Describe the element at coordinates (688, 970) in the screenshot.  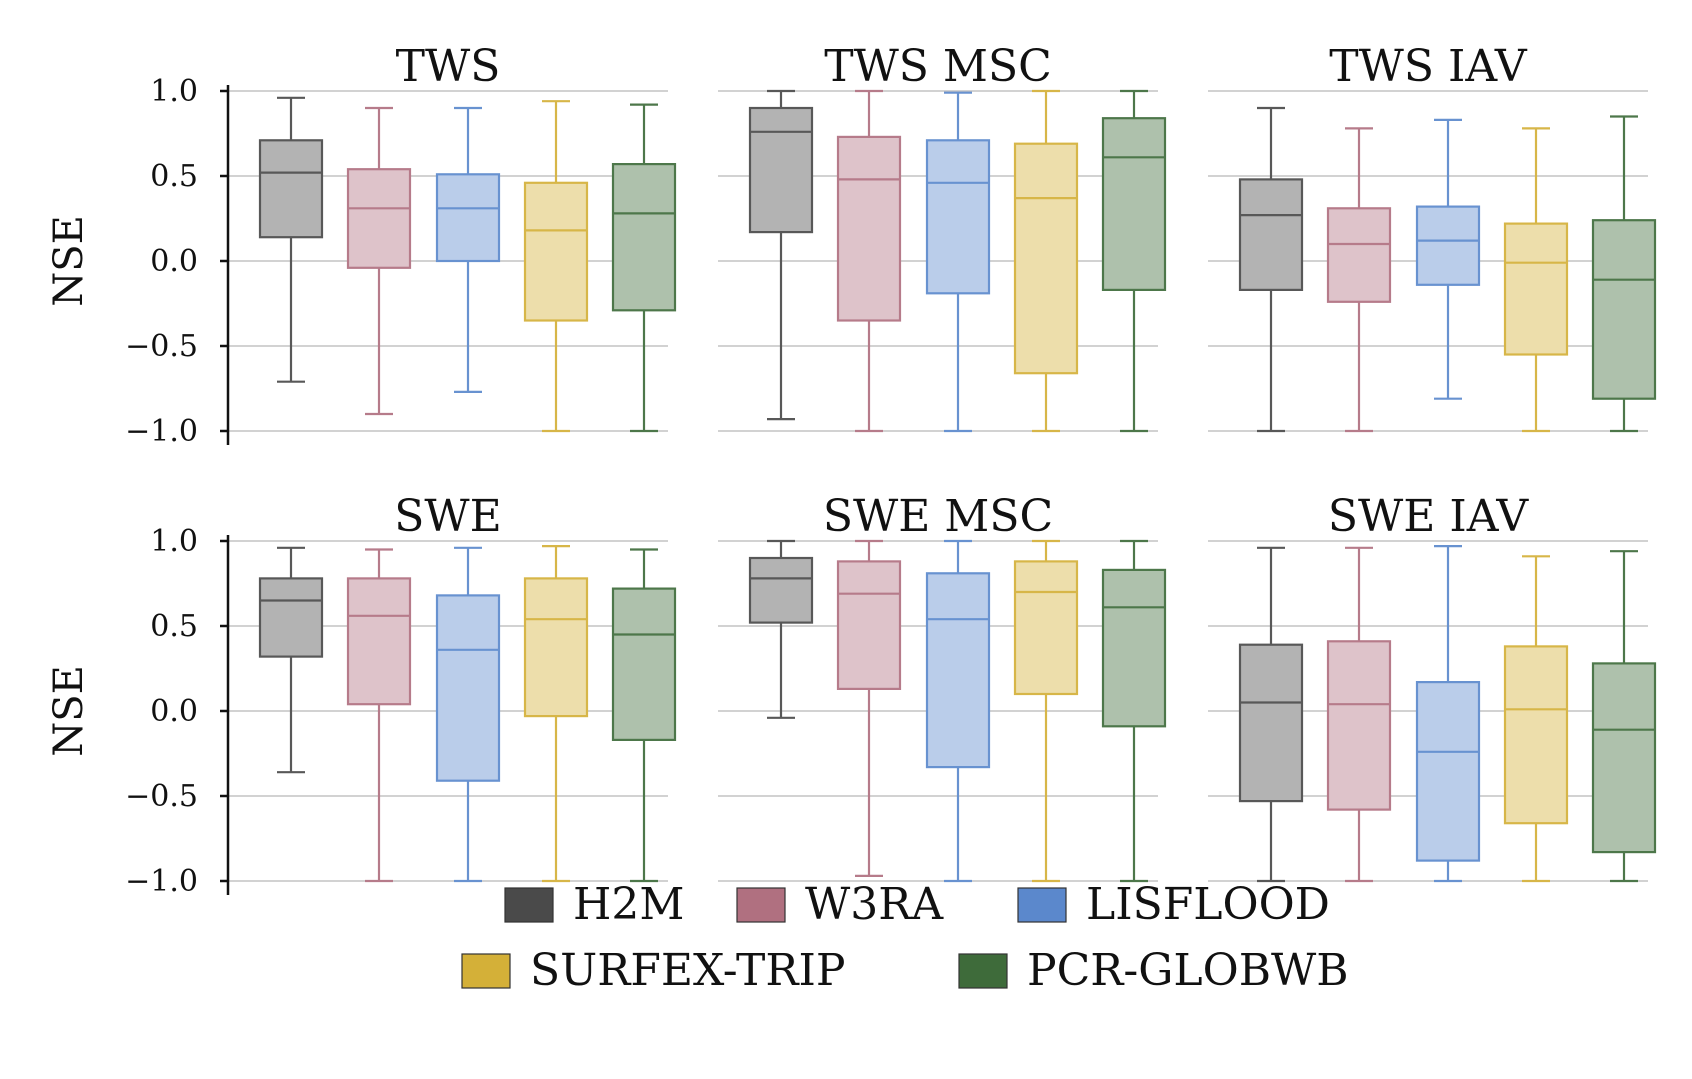
I see `legend-label: SURFEX-TRIP` at that location.